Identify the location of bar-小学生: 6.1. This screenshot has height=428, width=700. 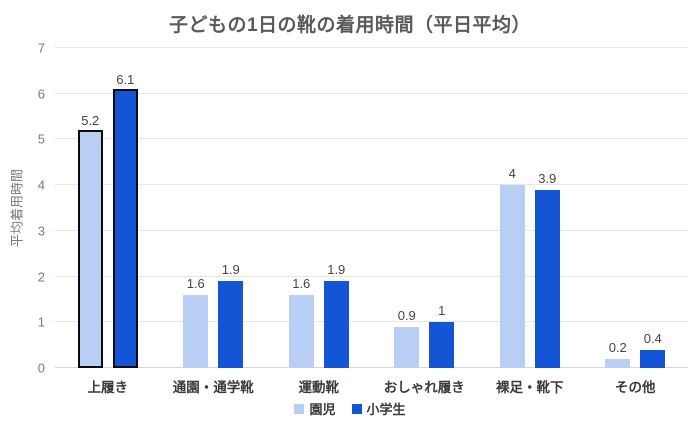
(125, 220).